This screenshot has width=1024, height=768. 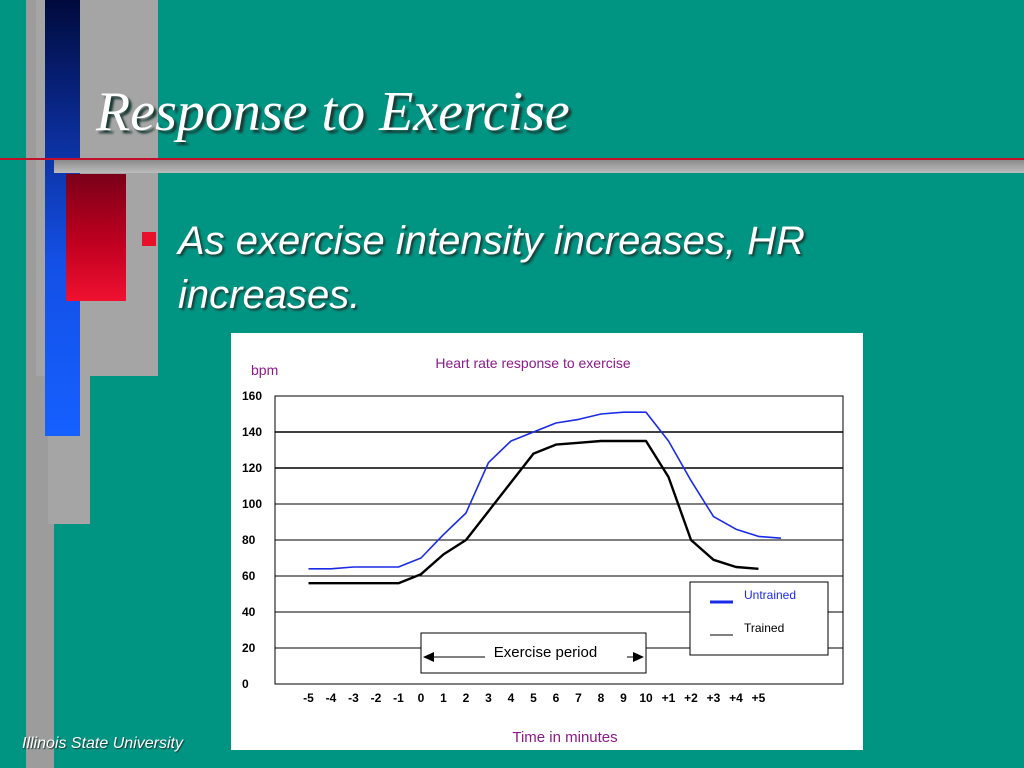 I want to click on decor-red-rule, so click(x=512, y=159).